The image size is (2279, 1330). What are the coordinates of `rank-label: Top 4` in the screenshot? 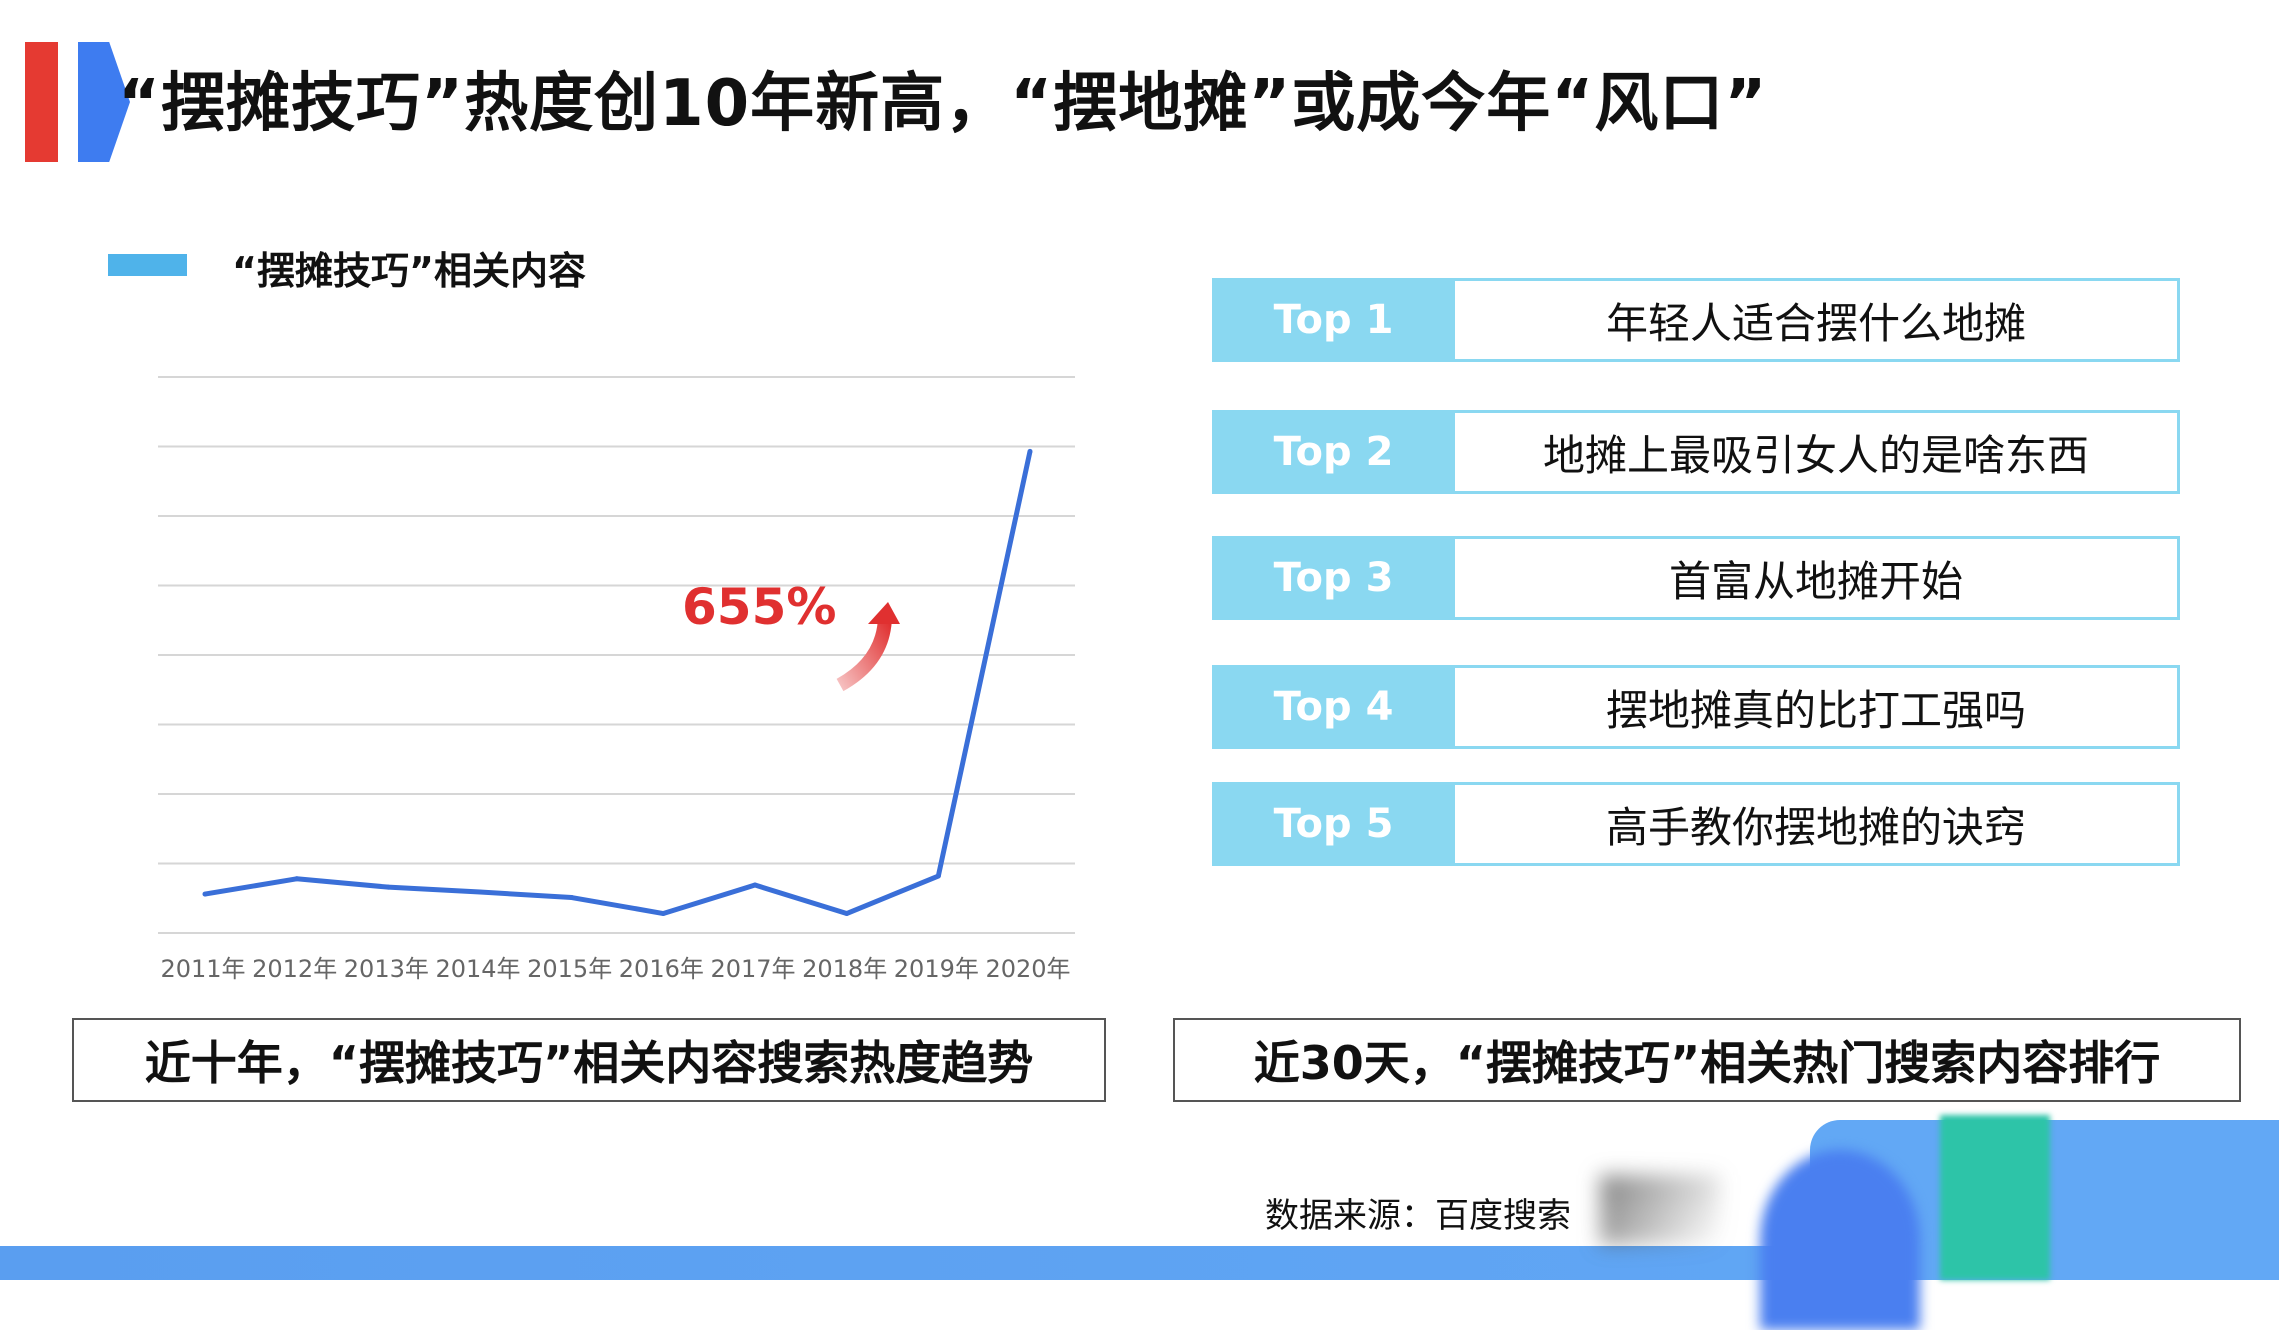 It's located at (1333, 707).